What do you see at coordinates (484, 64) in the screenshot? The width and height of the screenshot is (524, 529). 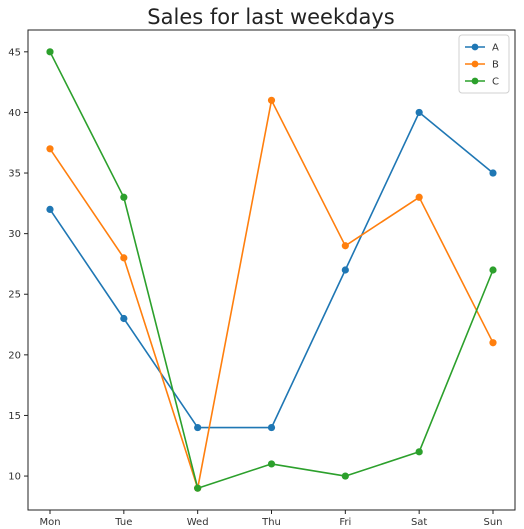 I see `legend: ABC` at bounding box center [484, 64].